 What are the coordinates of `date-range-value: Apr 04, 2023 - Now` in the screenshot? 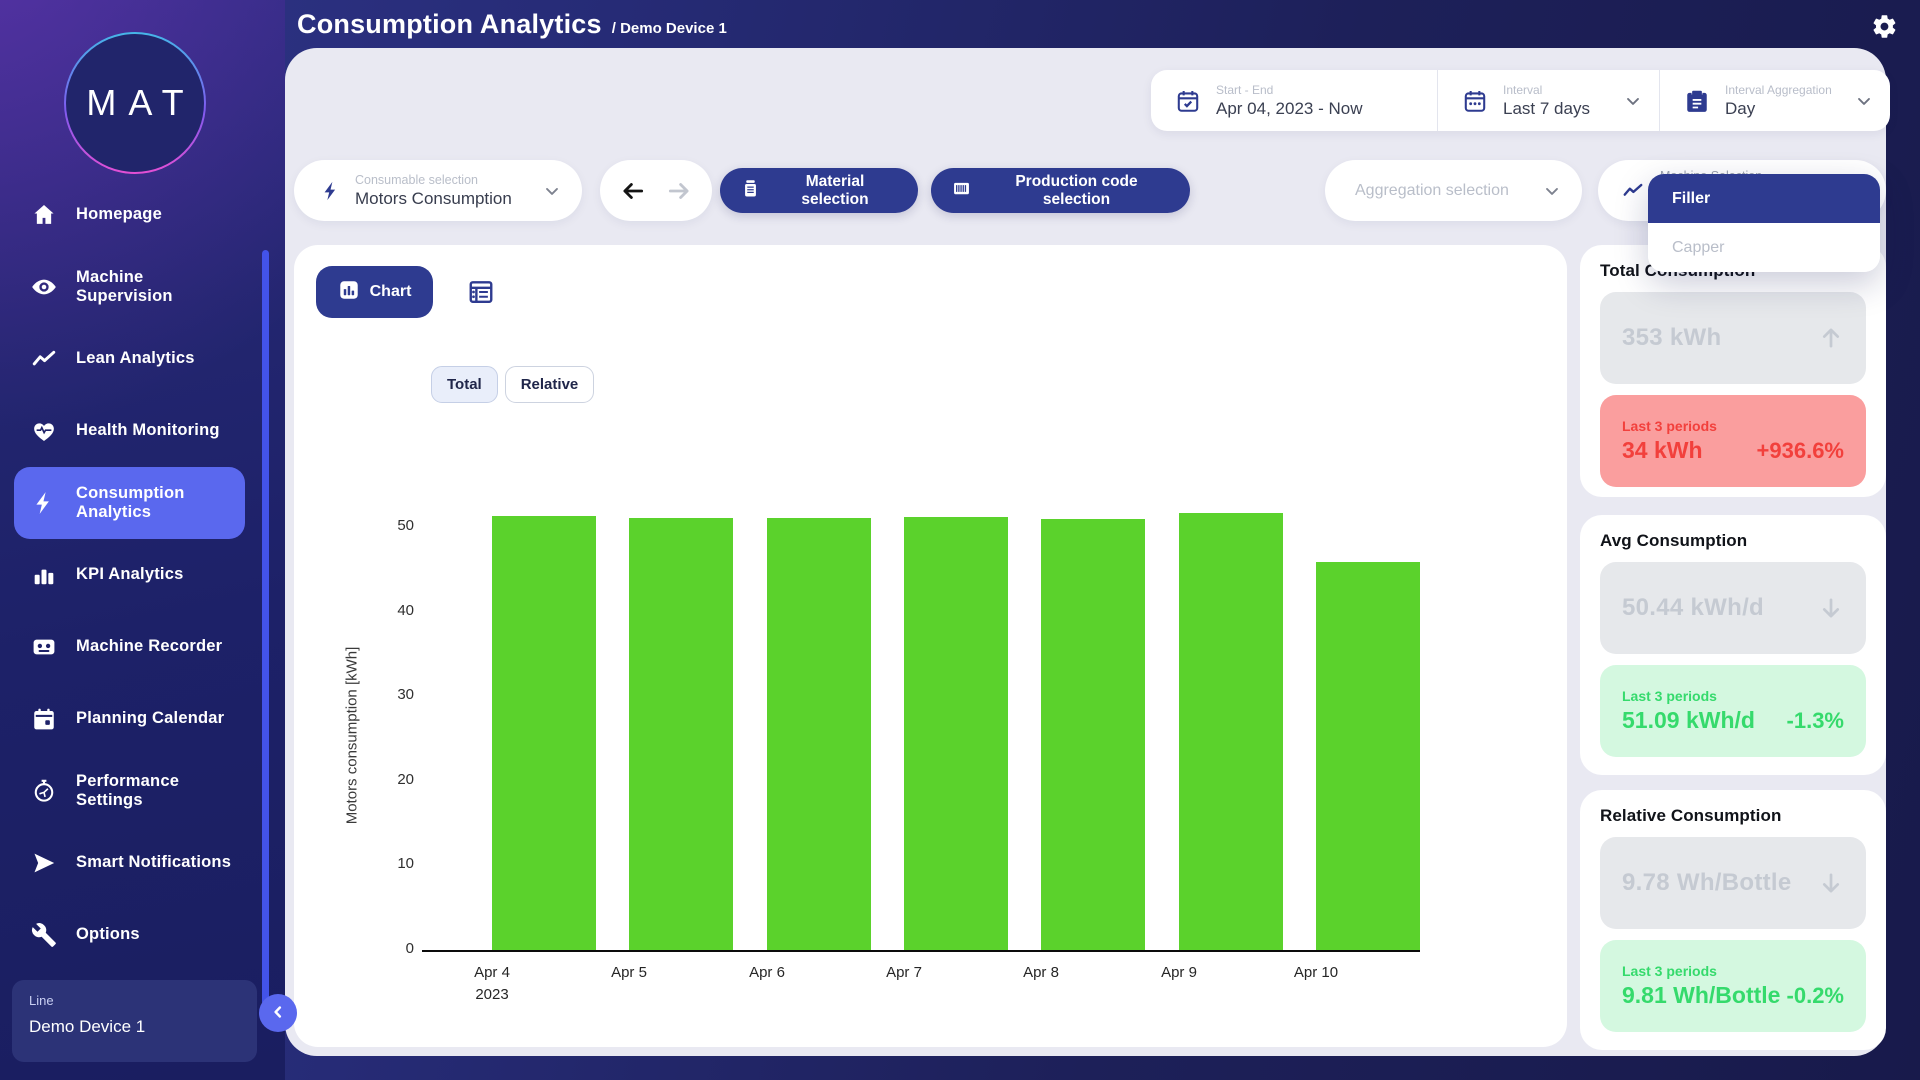 It's located at (1289, 108).